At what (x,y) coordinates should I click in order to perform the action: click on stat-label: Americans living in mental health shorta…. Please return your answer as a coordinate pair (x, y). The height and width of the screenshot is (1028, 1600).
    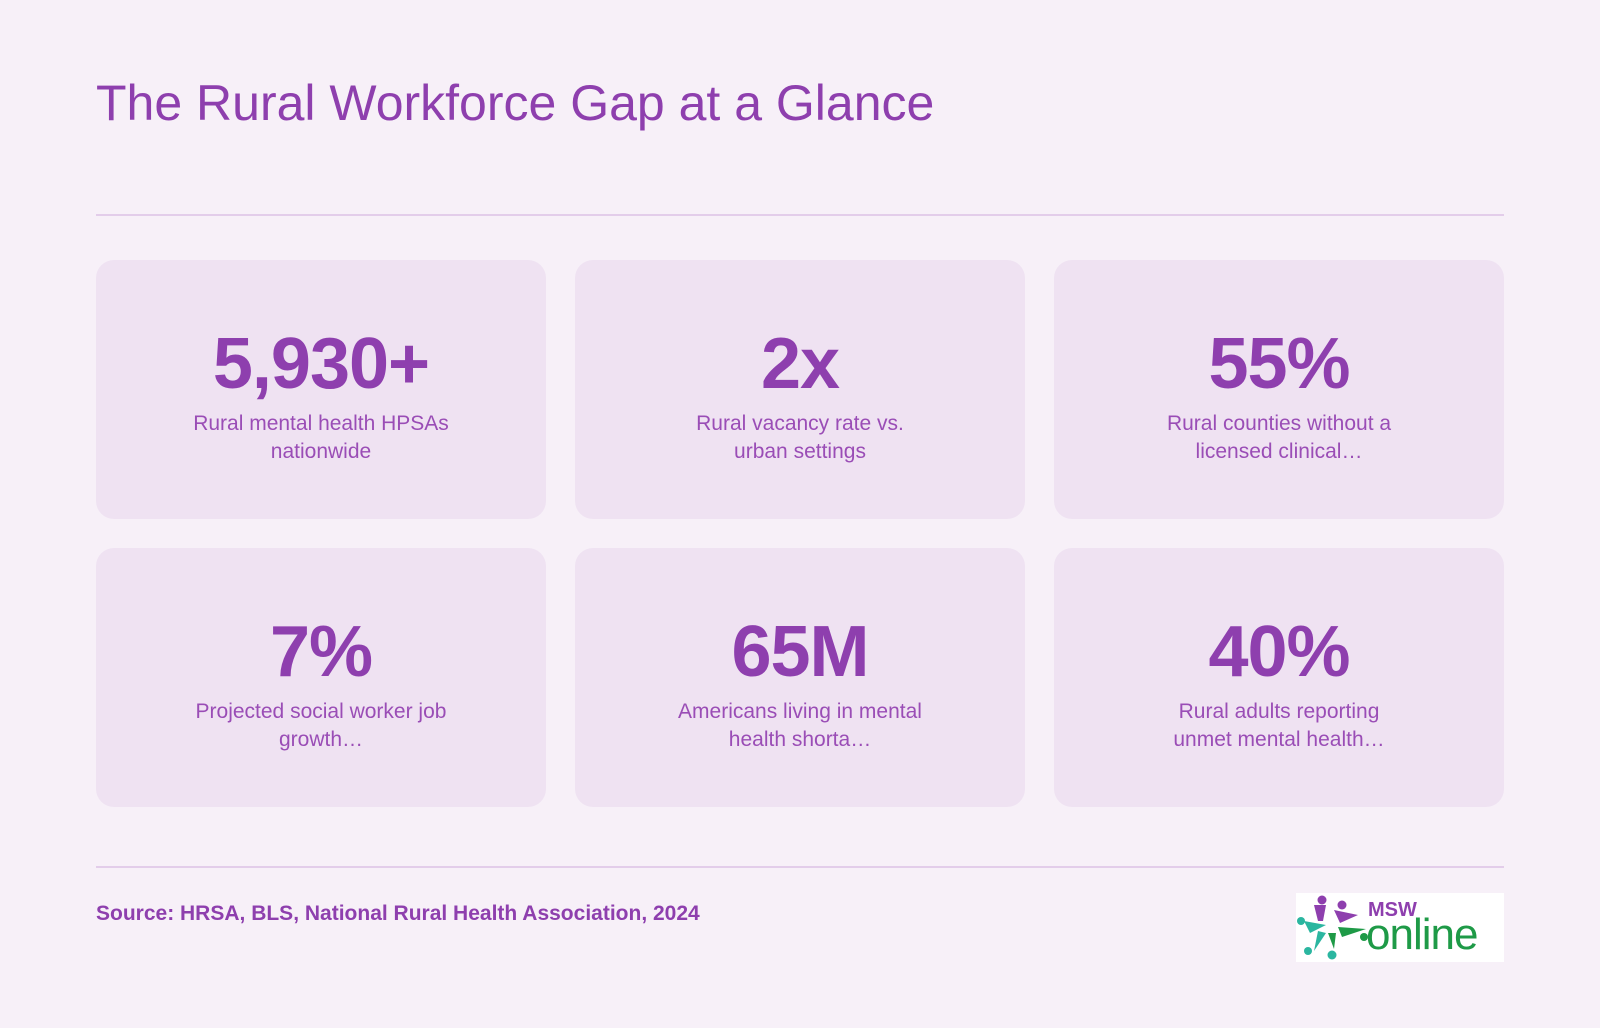
    Looking at the image, I should click on (800, 725).